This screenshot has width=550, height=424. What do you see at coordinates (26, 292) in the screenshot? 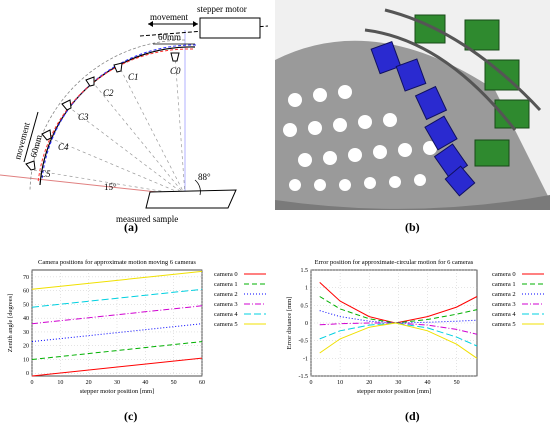
I see `y-tick-label: 60` at bounding box center [26, 292].